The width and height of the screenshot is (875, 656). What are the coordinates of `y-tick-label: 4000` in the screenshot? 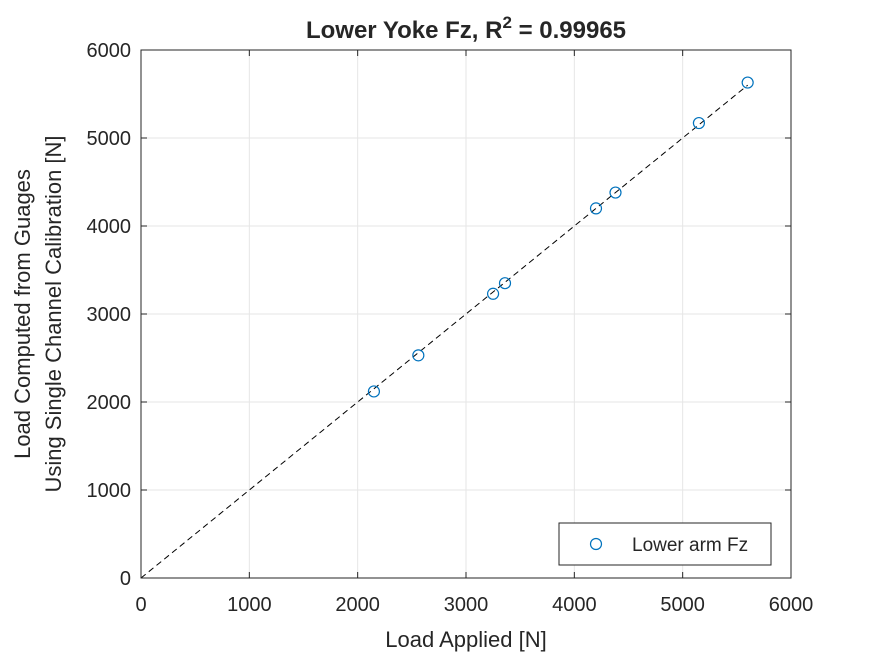 It's located at (109, 227).